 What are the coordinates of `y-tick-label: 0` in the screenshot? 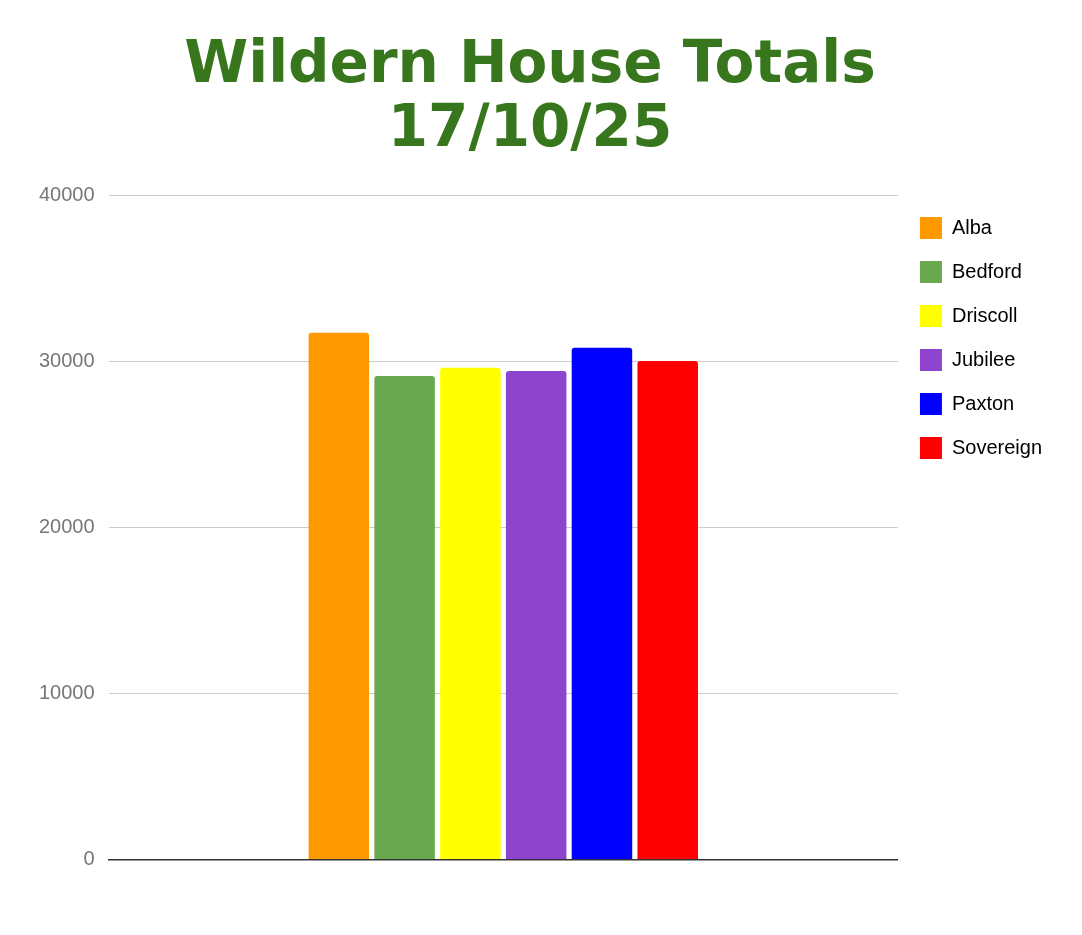 It's located at (89, 857).